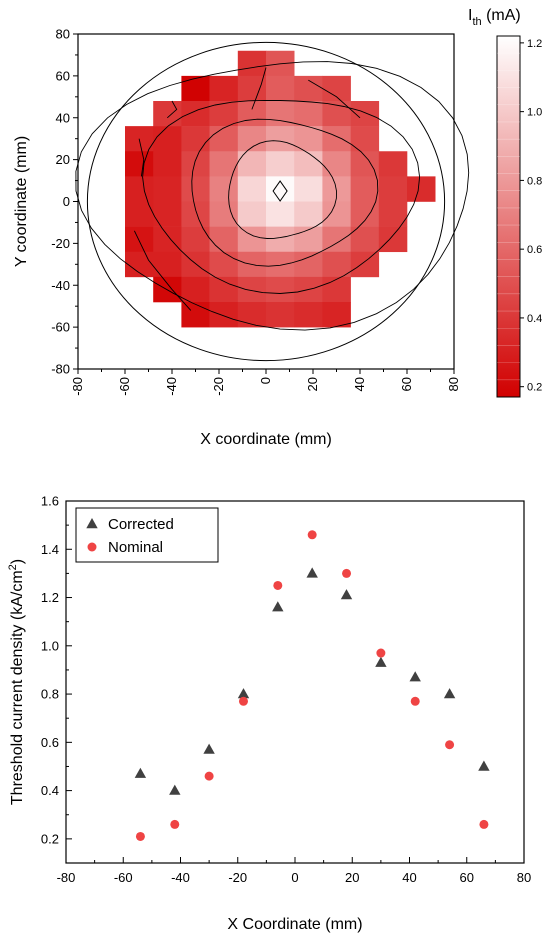 The height and width of the screenshot is (937, 549). I want to click on y-axis-ticks: -80 -60 -40 -20 0 20 40 60 80, so click(64, 202).